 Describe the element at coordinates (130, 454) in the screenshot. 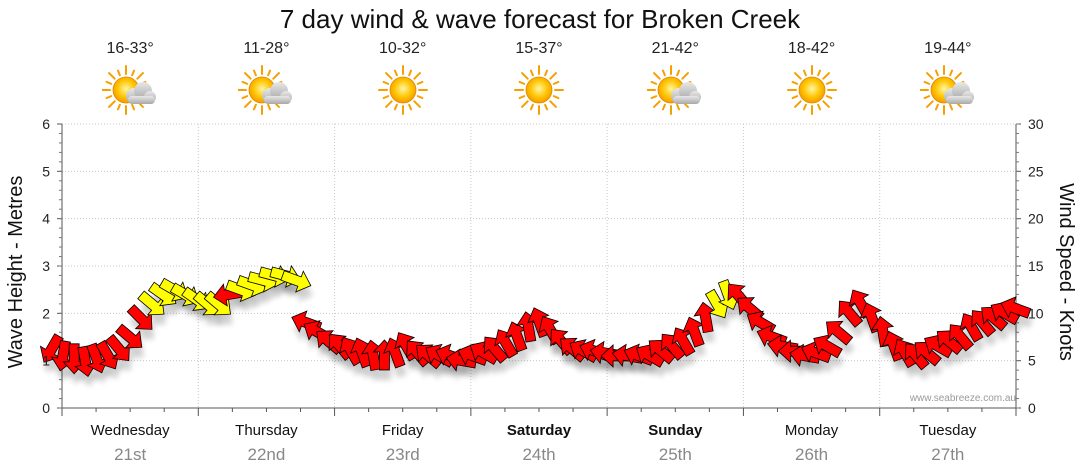

I see `day-date-label: 21st` at that location.